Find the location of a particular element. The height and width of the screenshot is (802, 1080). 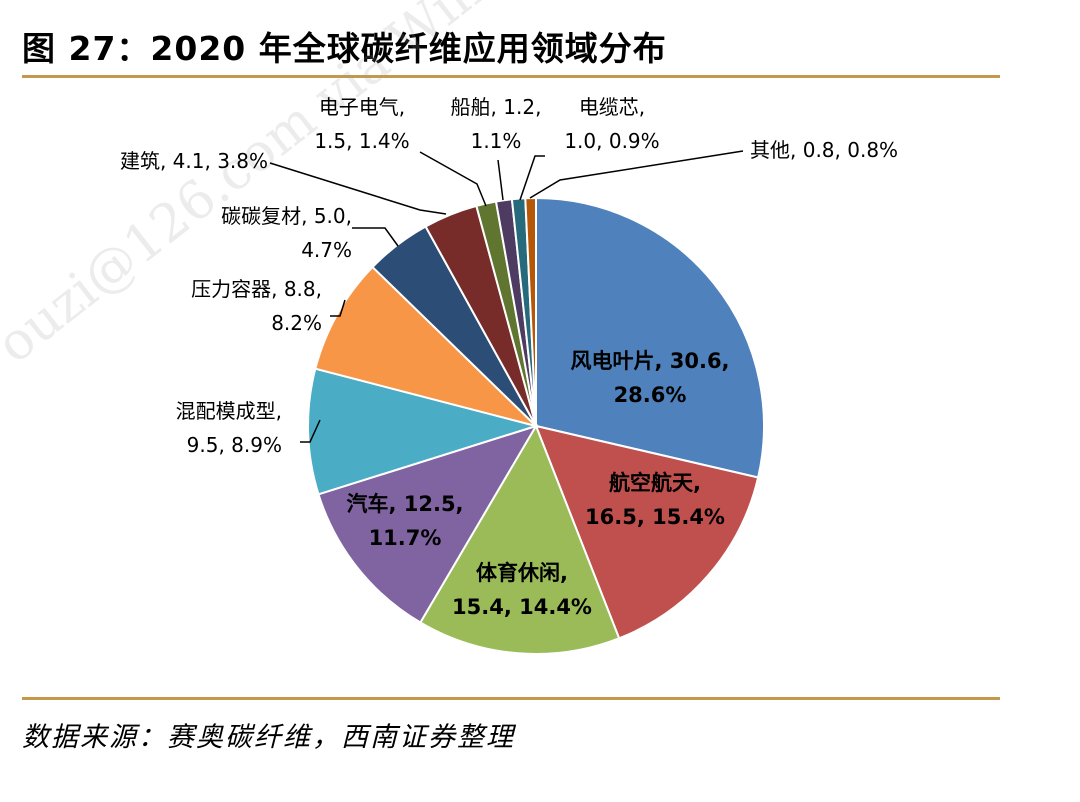

chart-title: 图 27：2020 年全球碳纤维应用领域分布 is located at coordinates (344, 48).